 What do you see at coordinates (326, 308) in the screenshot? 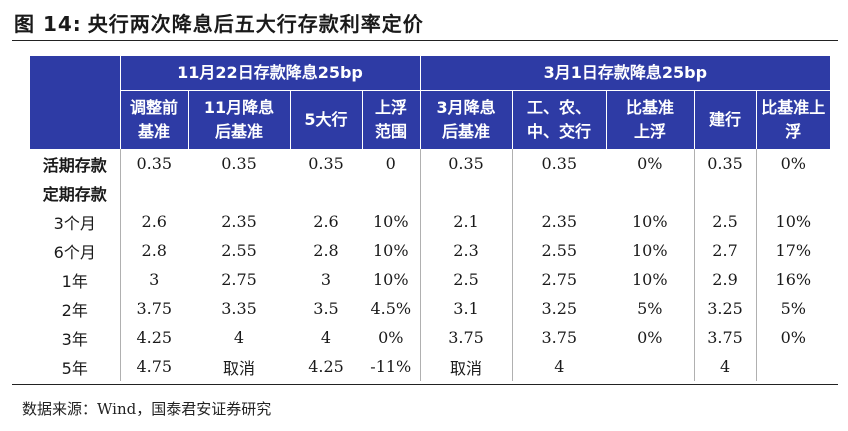
I see `table-cell: 3.5` at bounding box center [326, 308].